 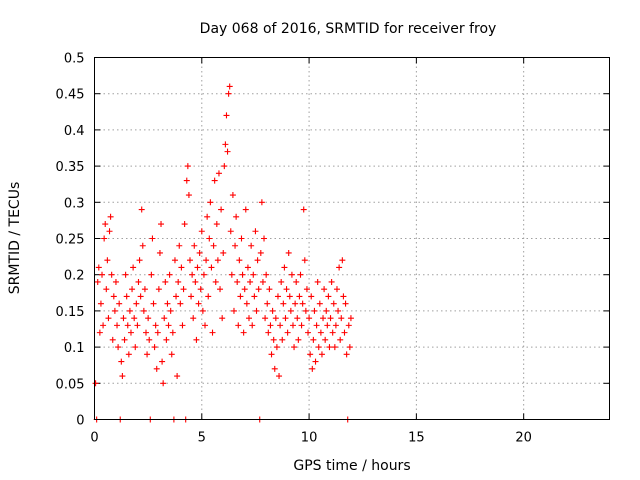 I want to click on x-tick-label: 5, so click(x=202, y=438).